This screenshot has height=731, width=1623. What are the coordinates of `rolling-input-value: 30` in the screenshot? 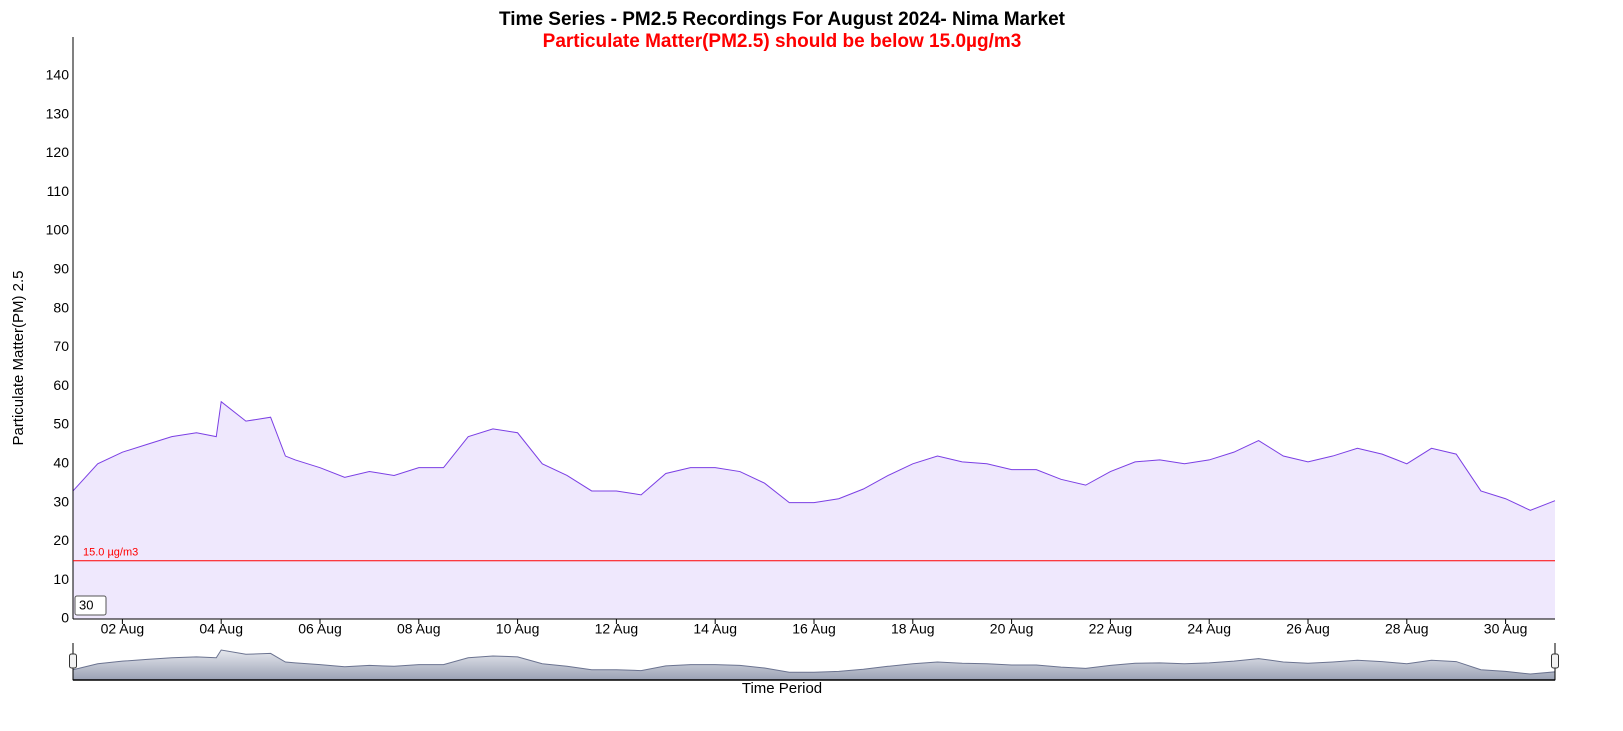 It's located at (86, 604).